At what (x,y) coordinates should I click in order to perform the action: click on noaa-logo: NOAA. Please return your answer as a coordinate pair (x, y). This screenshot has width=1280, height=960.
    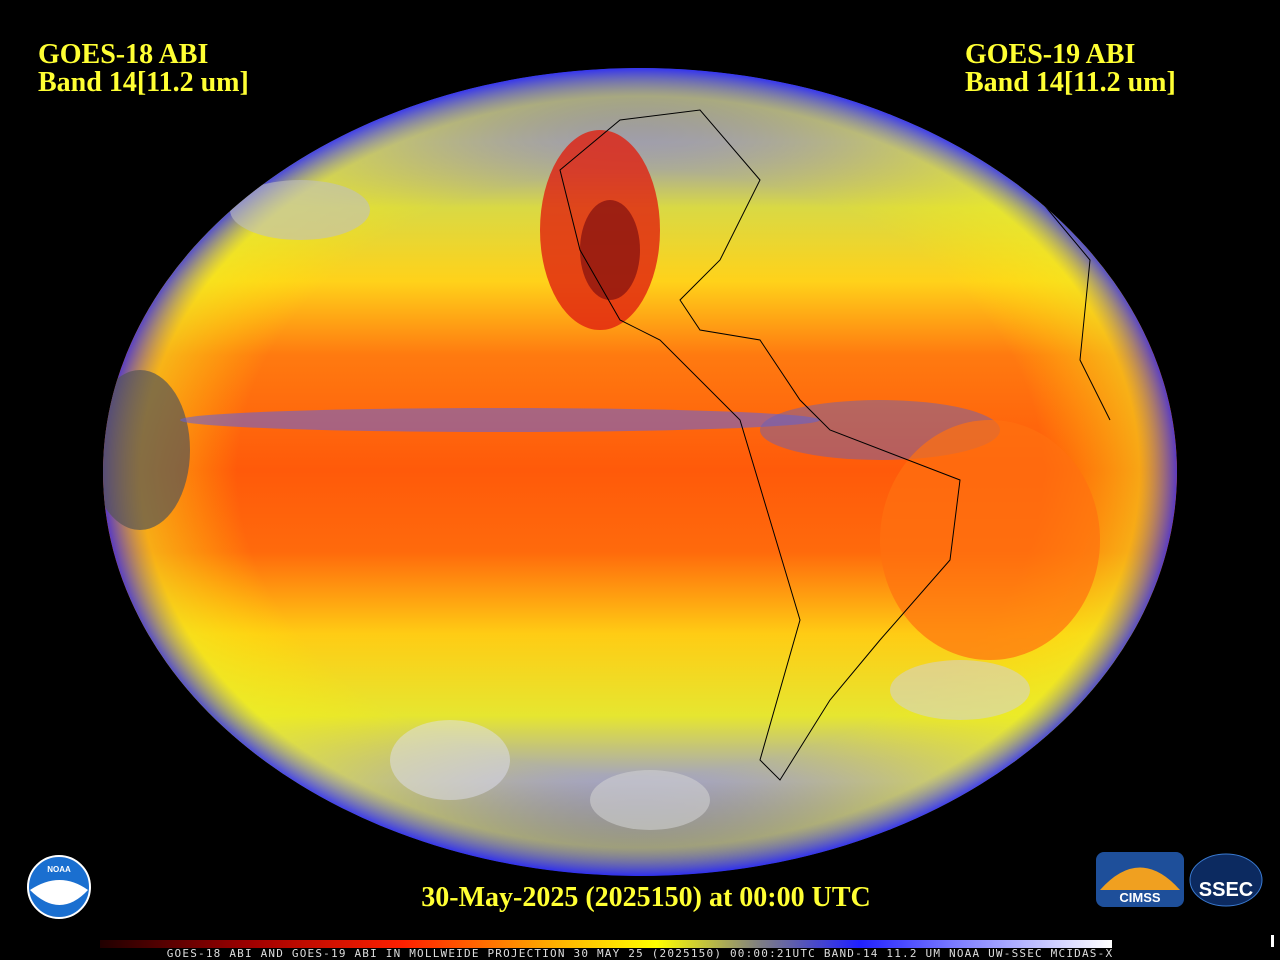
    Looking at the image, I should click on (59, 887).